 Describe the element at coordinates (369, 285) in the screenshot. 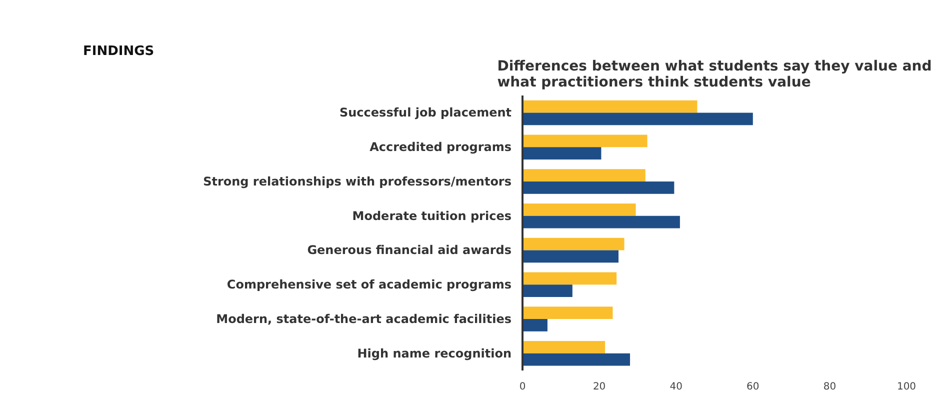

I see `y-tick-label: Comprehensive set of academic programs` at that location.